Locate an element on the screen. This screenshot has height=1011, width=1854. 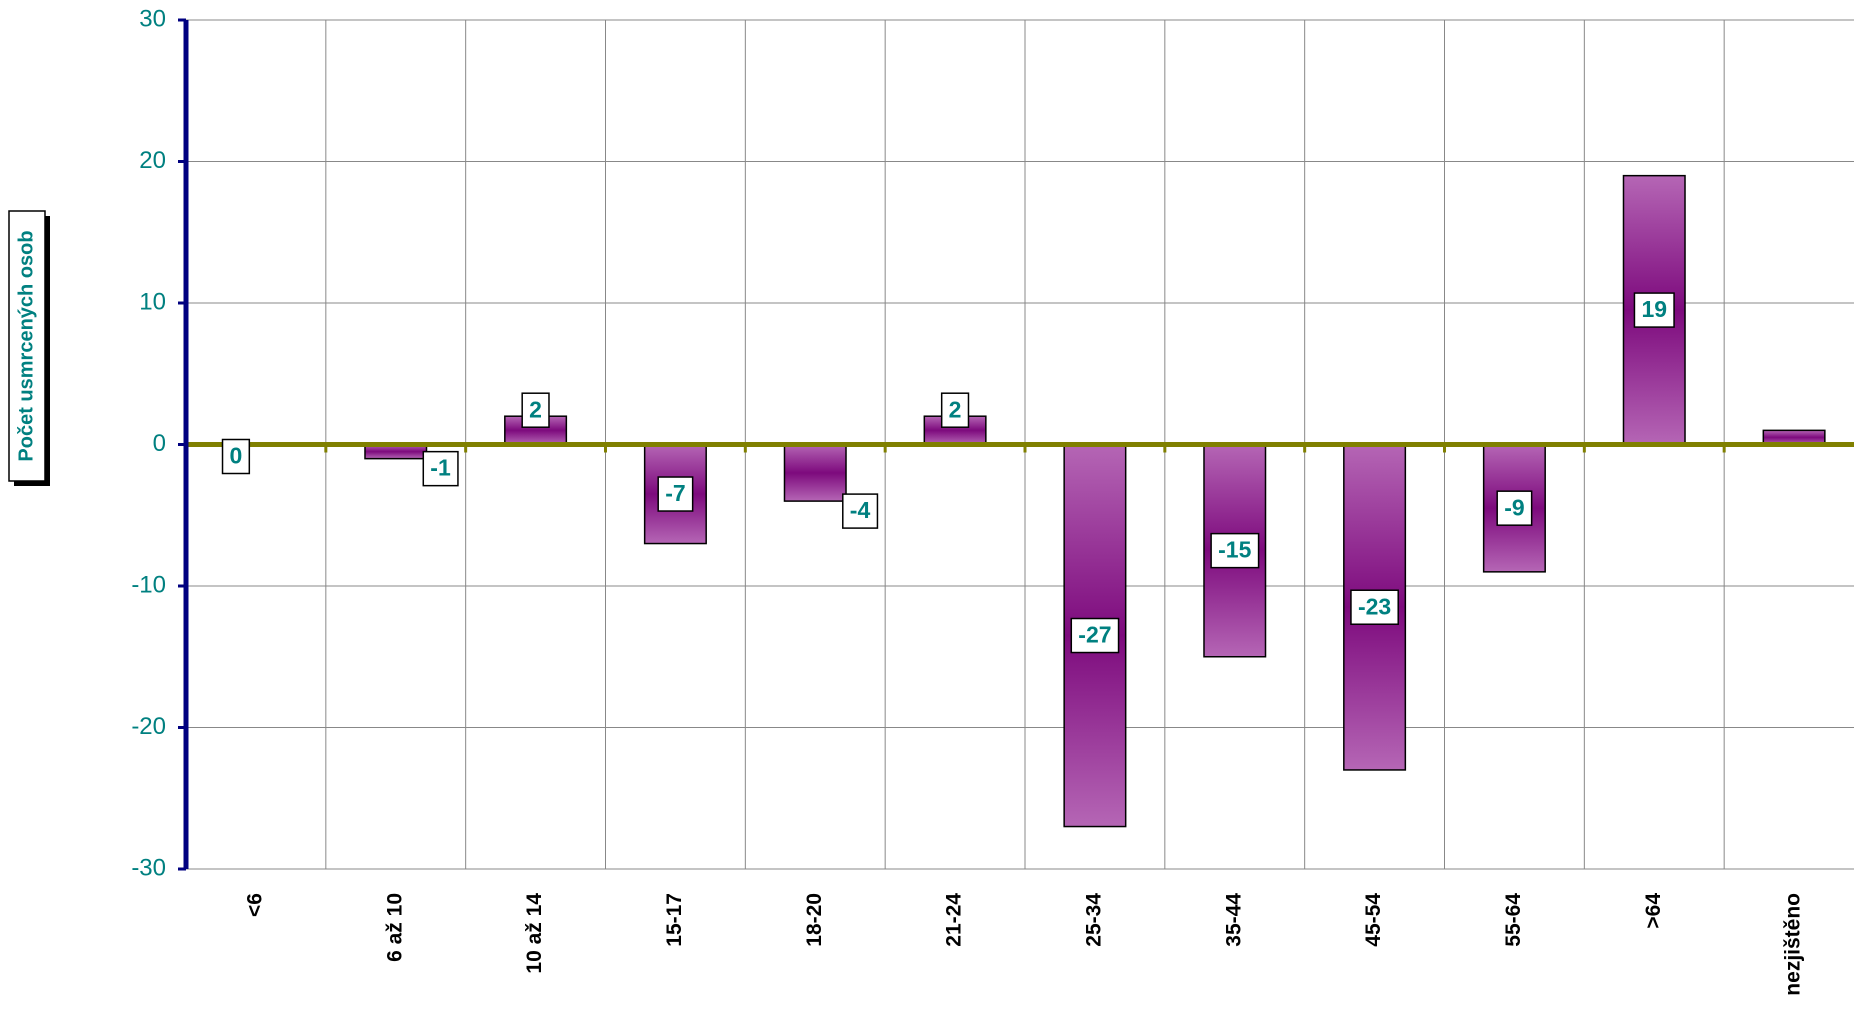
value-label: -23 is located at coordinates (1374, 607).